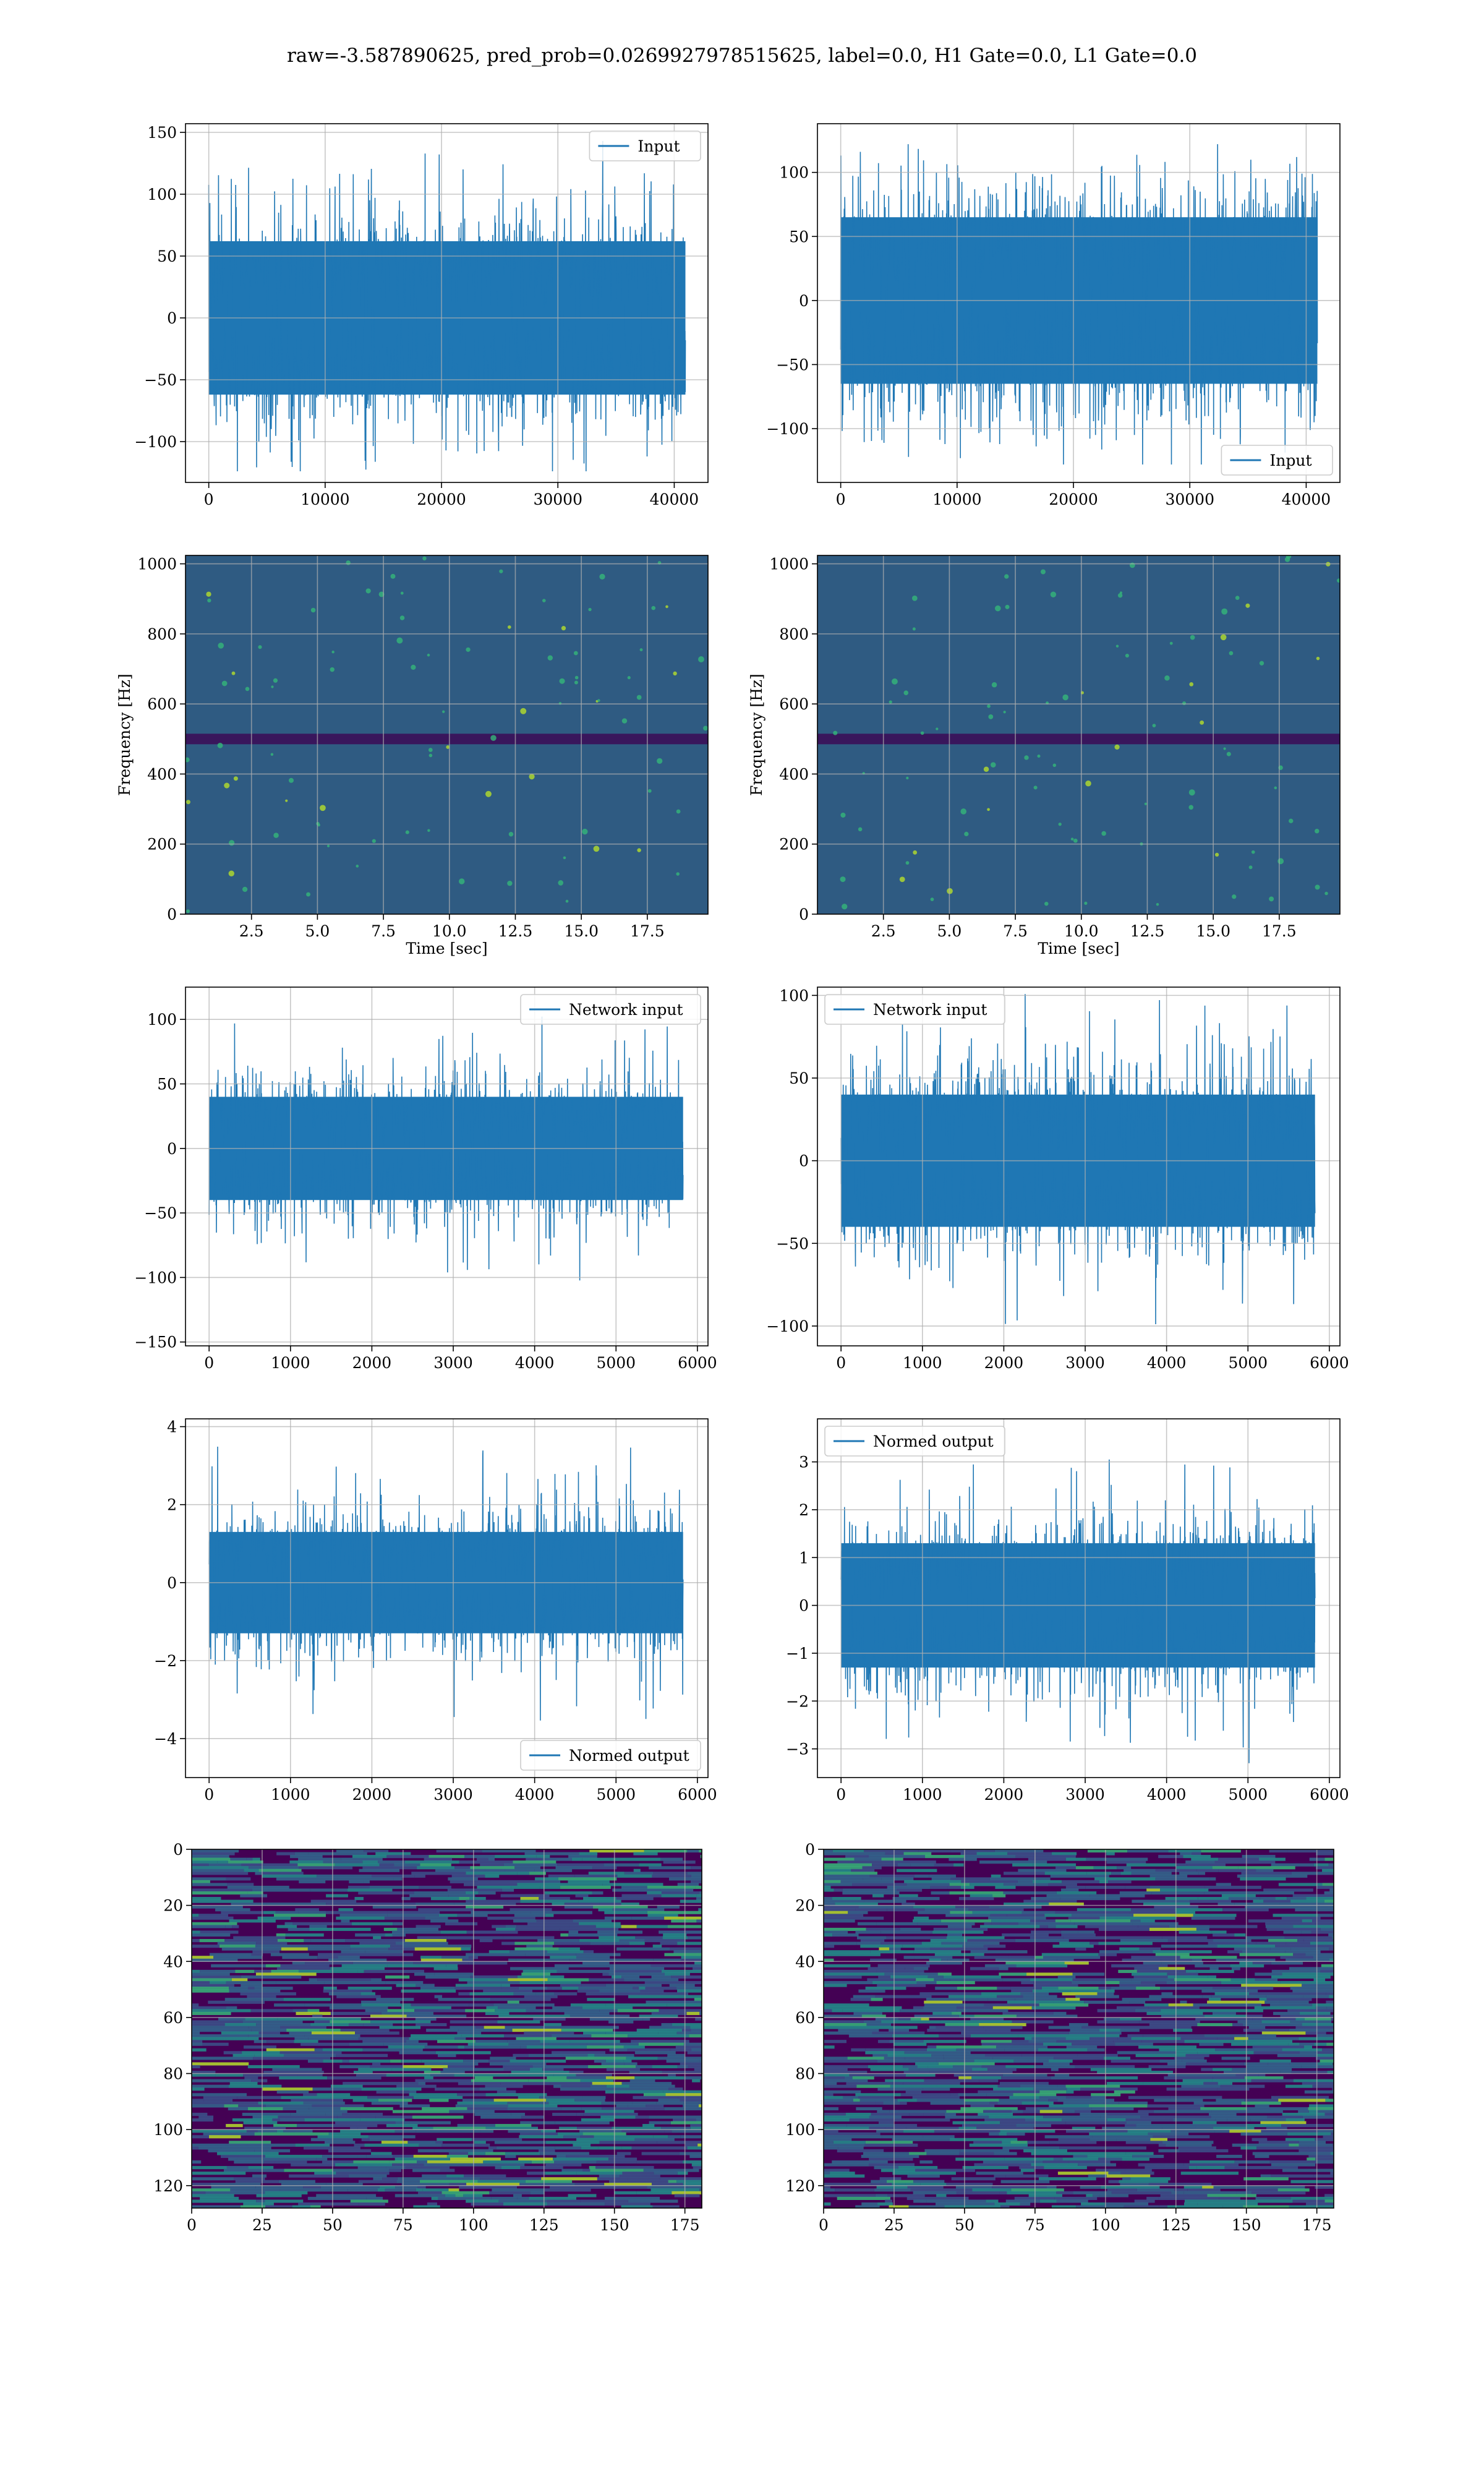 Image resolution: width=1484 pixels, height=2474 pixels. What do you see at coordinates (616, 1795) in the screenshot?
I see `h1-normed-output-xtick-label: 5000` at bounding box center [616, 1795].